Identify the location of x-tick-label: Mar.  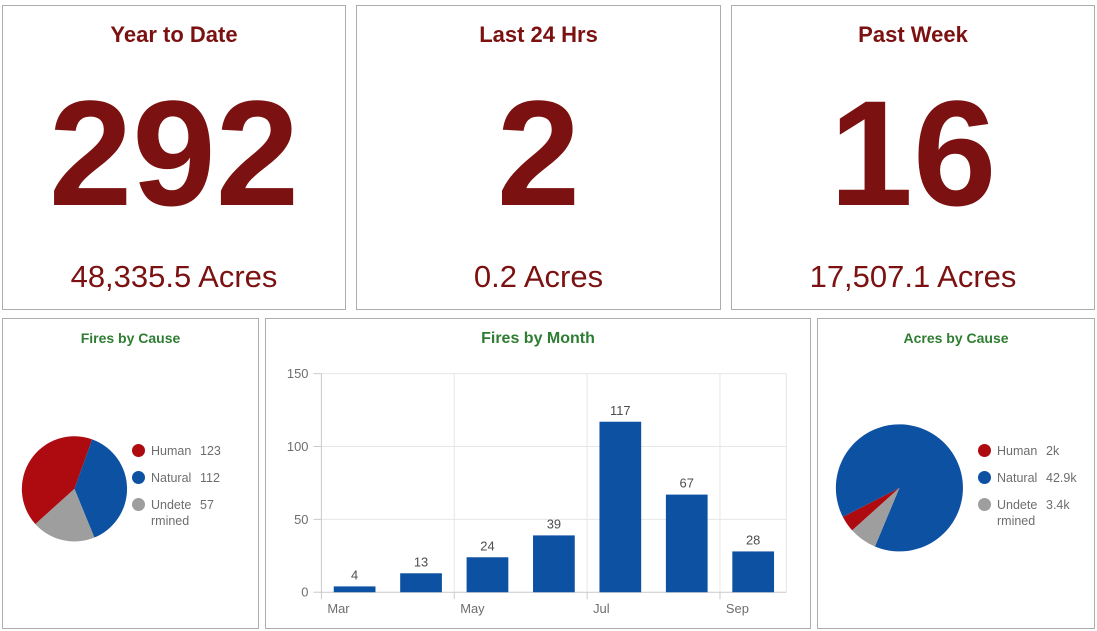
(338, 608).